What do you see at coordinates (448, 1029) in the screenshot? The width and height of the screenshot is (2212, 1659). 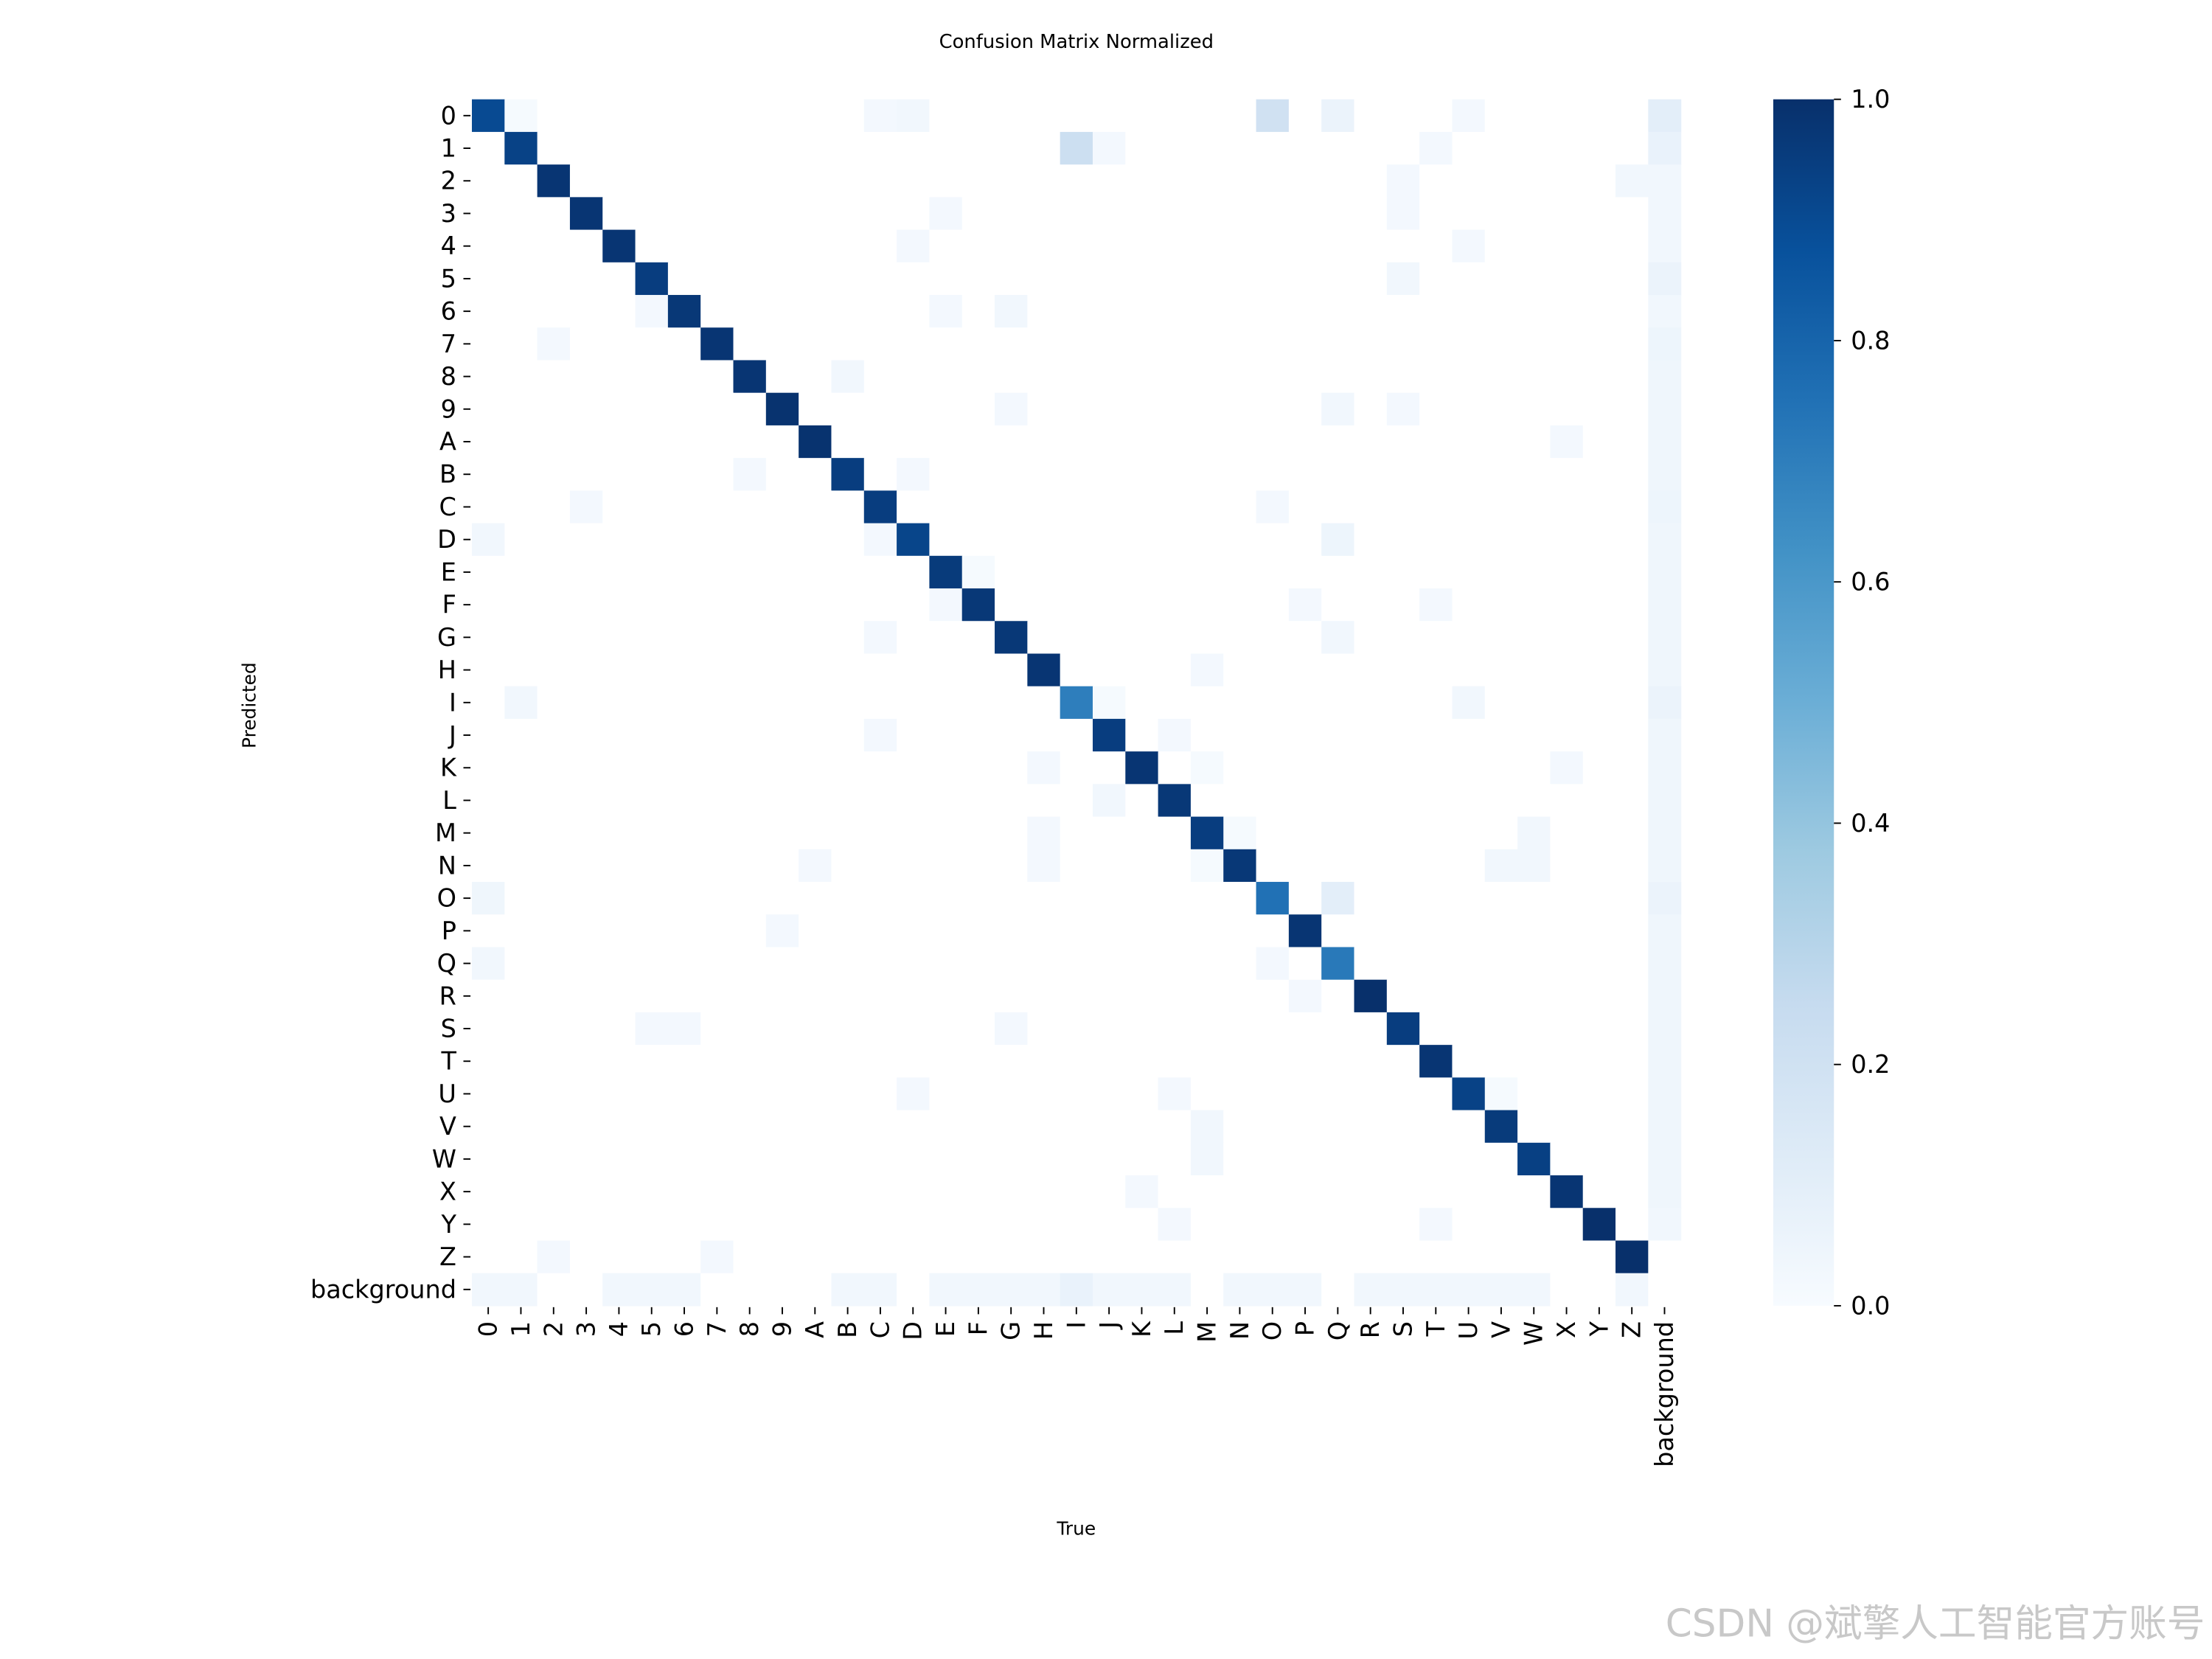 I see `y-tick-label: S` at bounding box center [448, 1029].